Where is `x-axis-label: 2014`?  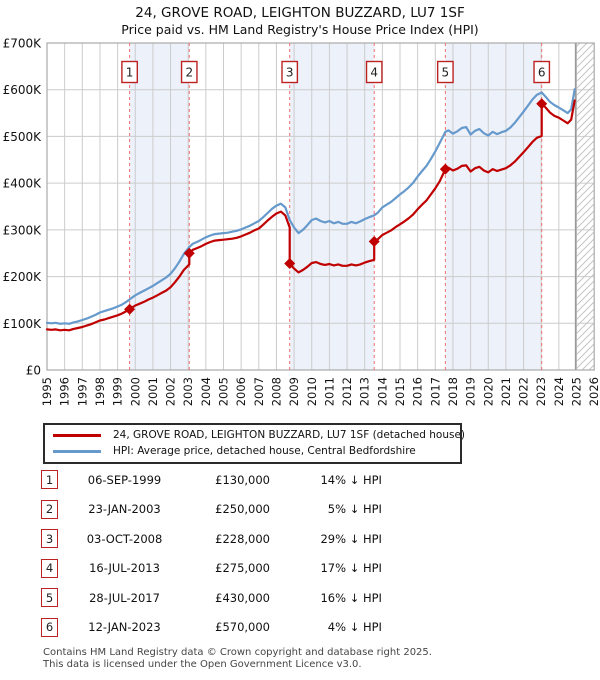 x-axis-label: 2014 is located at coordinates (382, 391).